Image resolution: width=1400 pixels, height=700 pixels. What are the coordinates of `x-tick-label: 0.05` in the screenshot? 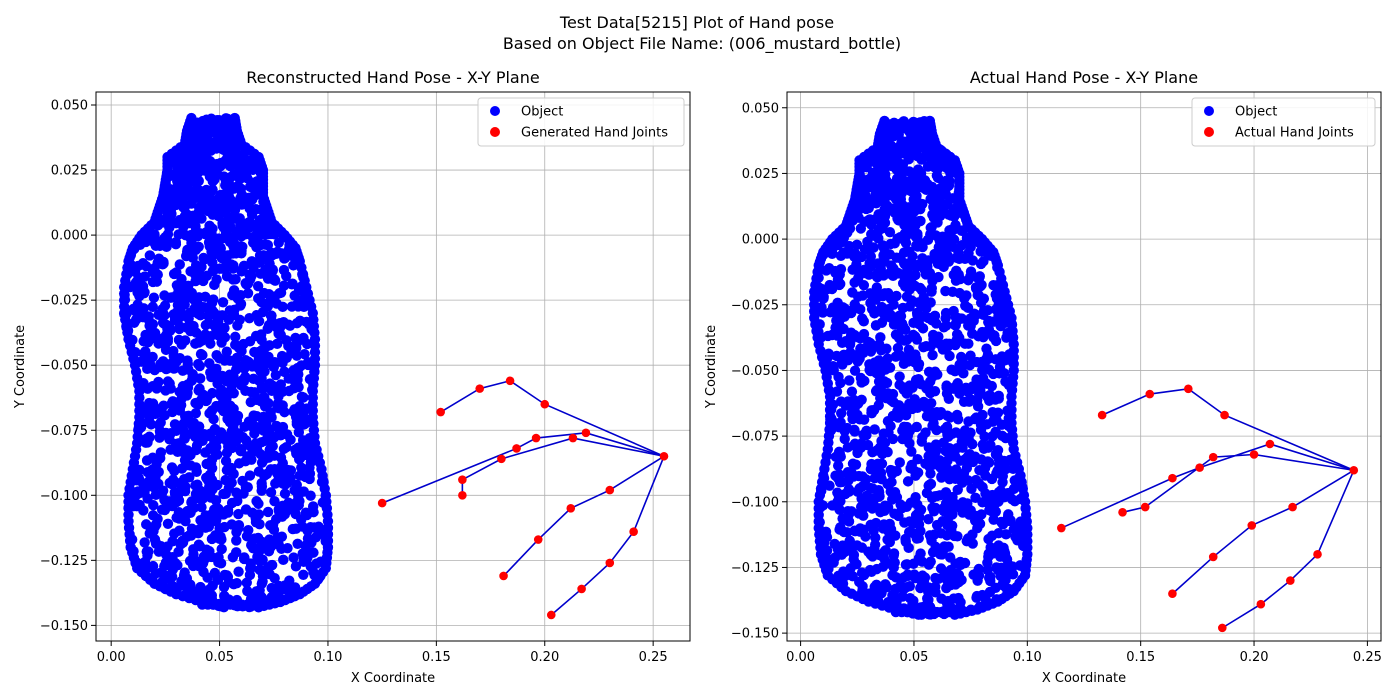 It's located at (219, 657).